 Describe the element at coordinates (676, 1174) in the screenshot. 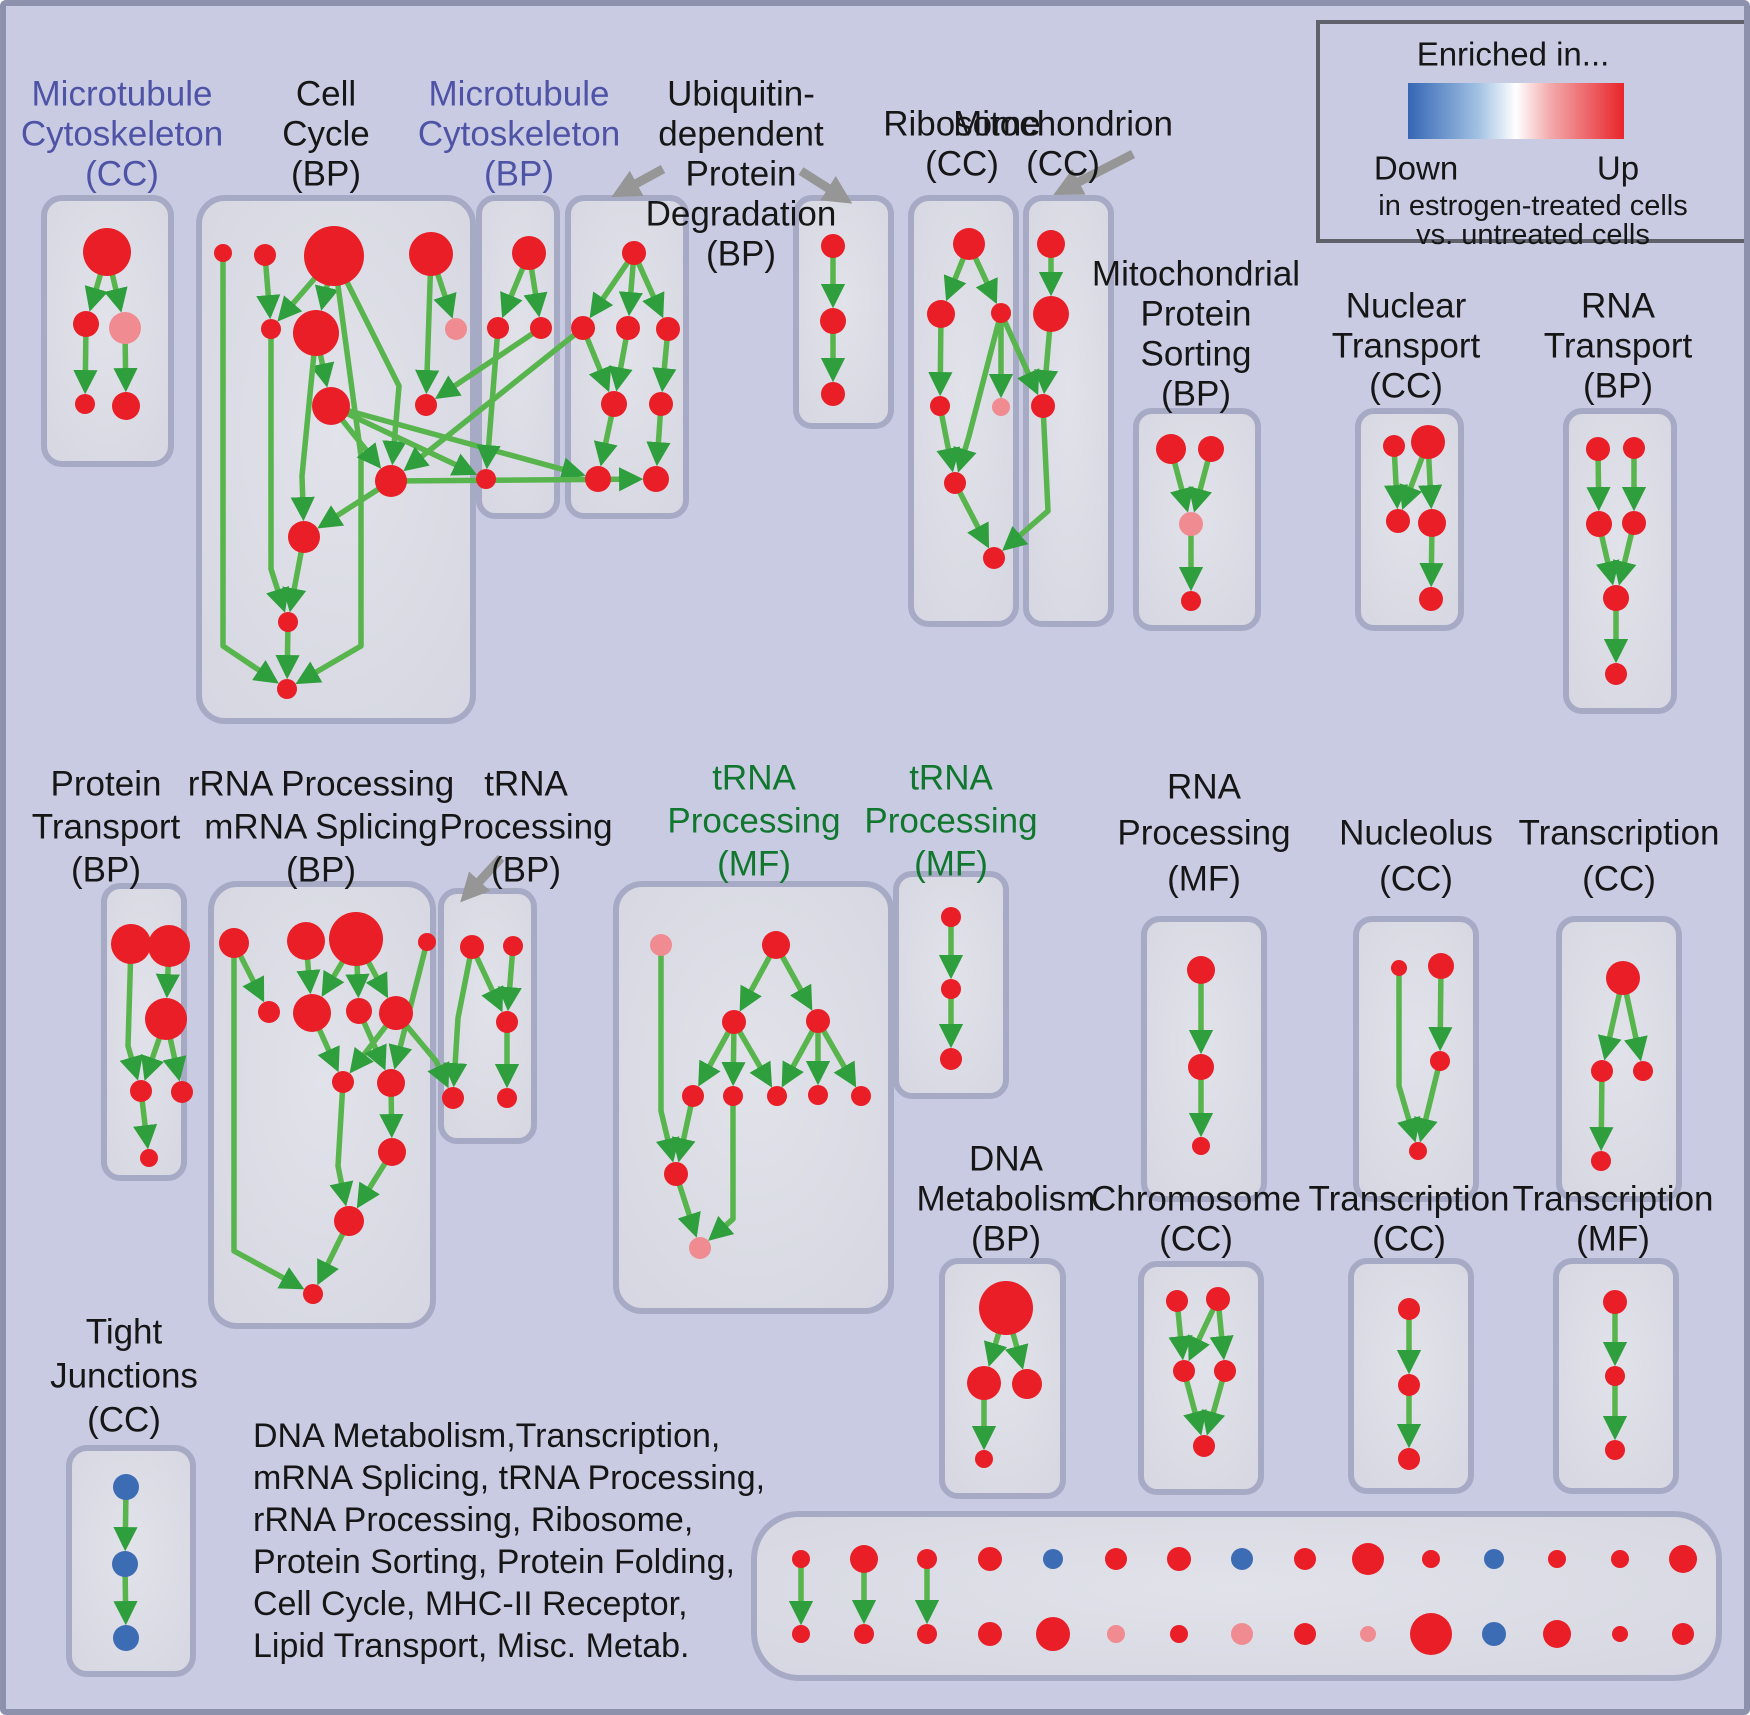

I see `go-term-node-tm10` at that location.